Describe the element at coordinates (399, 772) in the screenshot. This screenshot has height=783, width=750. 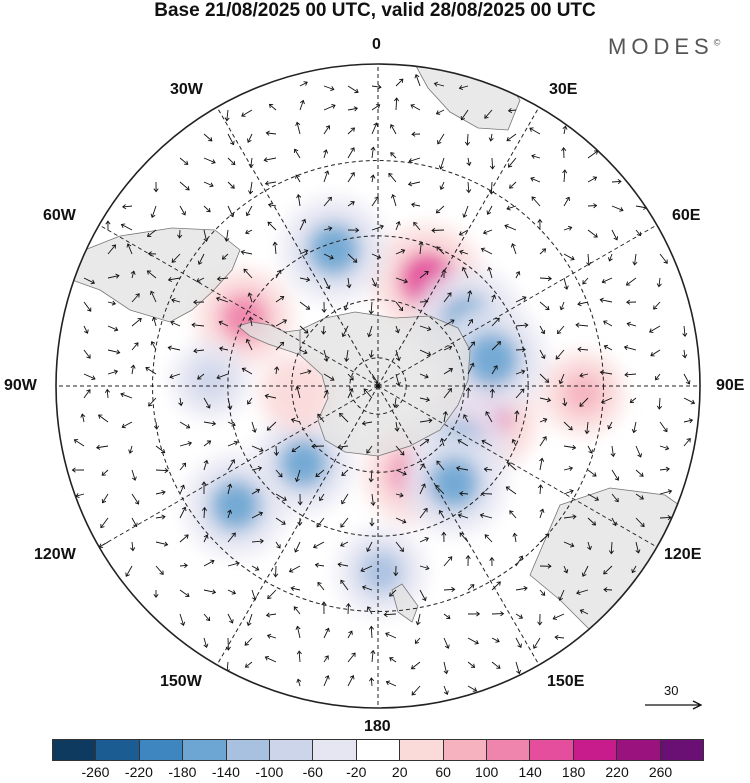
I see `colorbar-tick-label-7: 20` at that location.